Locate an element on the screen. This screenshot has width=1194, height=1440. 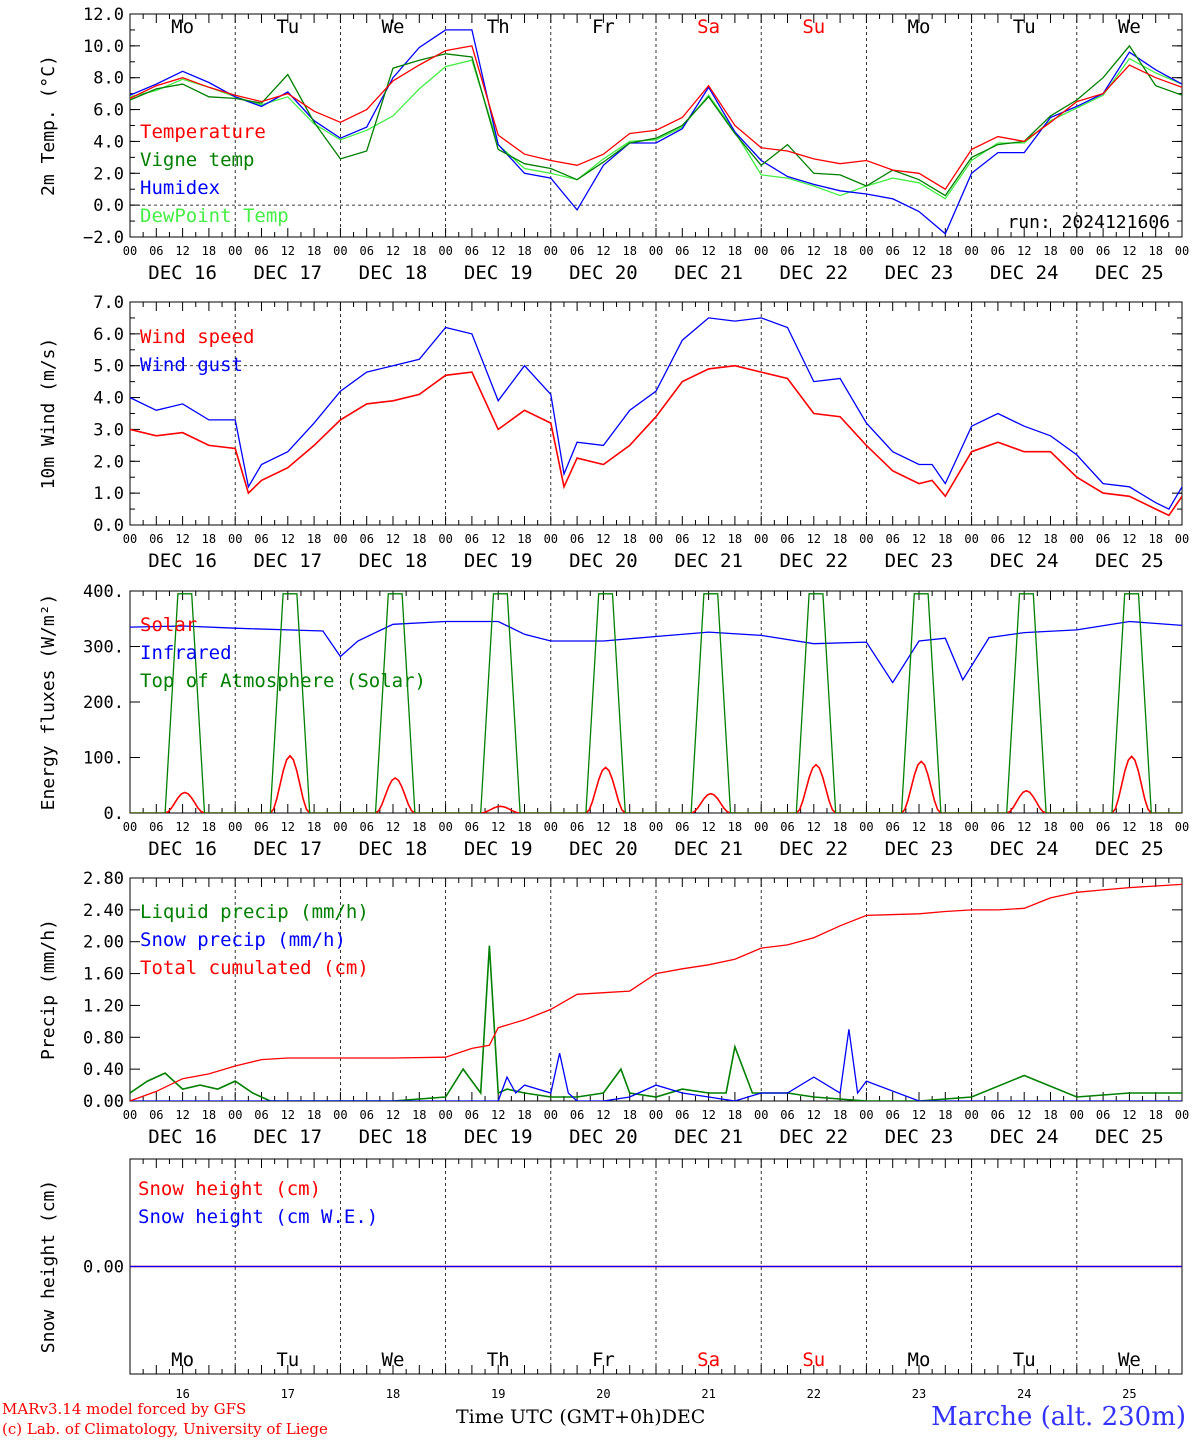
time-axis-label: Time UTC (GMT+0h)DEC is located at coordinates (580, 1417).